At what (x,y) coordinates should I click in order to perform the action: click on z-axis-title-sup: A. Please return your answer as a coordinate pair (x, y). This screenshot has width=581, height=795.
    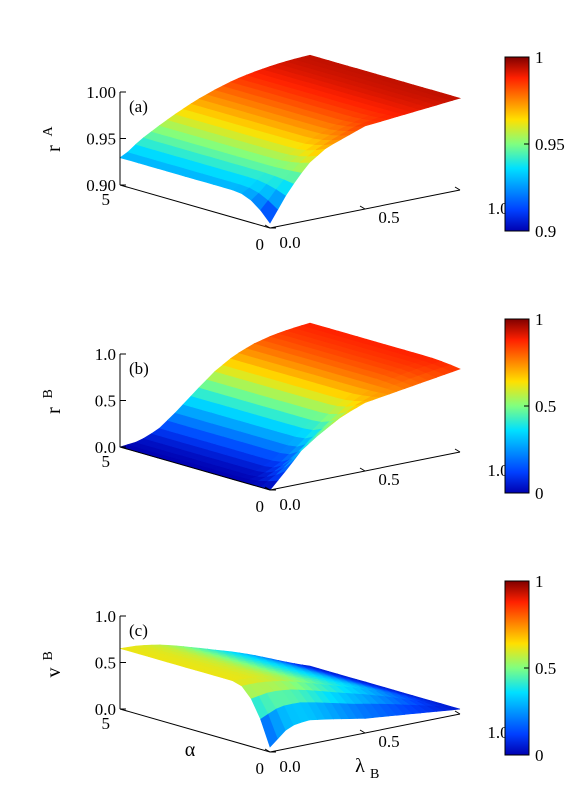
    Looking at the image, I should click on (48, 131).